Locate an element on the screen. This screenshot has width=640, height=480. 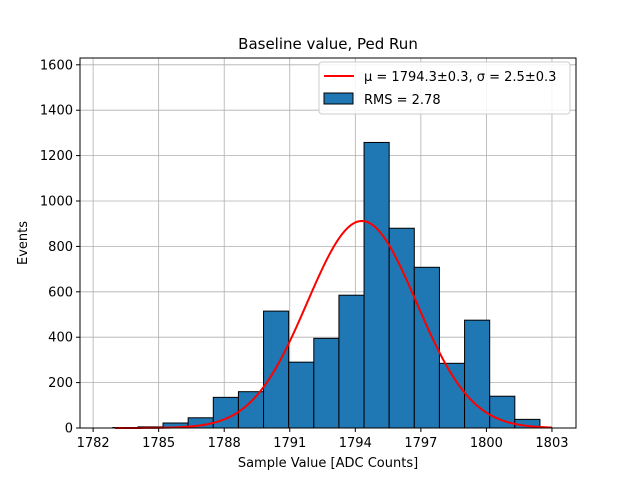
y-tick-label: 800 is located at coordinates (60, 247).